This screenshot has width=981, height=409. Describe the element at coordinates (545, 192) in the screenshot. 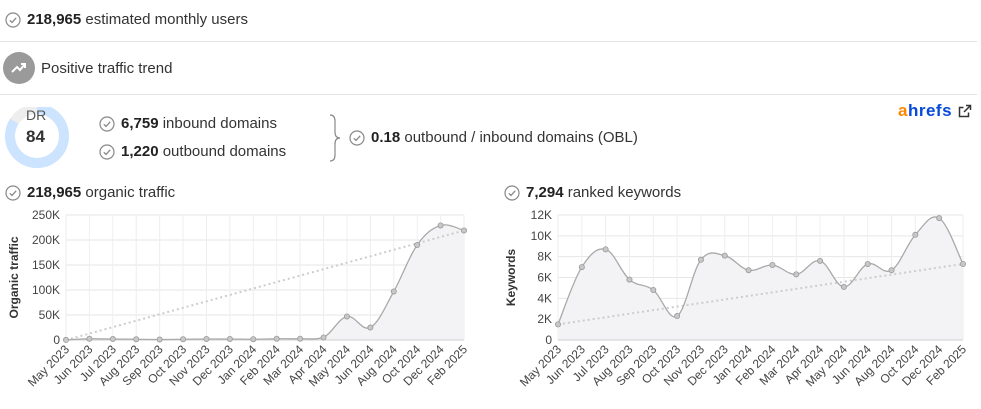

I see `ranked-keywords-value: 7,294` at that location.